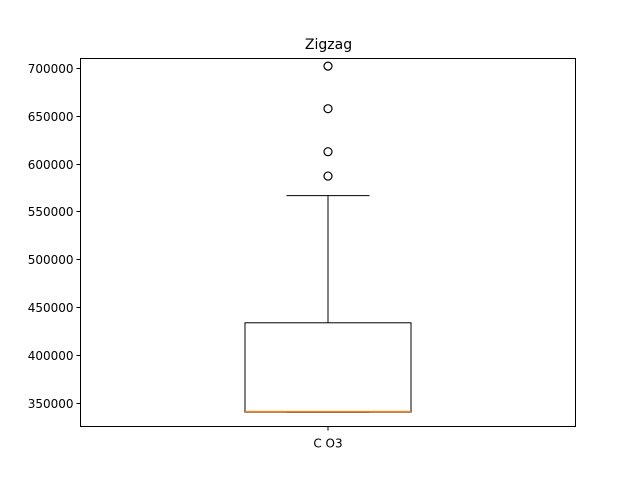 The width and height of the screenshot is (640, 480). I want to click on x-axis: C O3, so click(328, 438).